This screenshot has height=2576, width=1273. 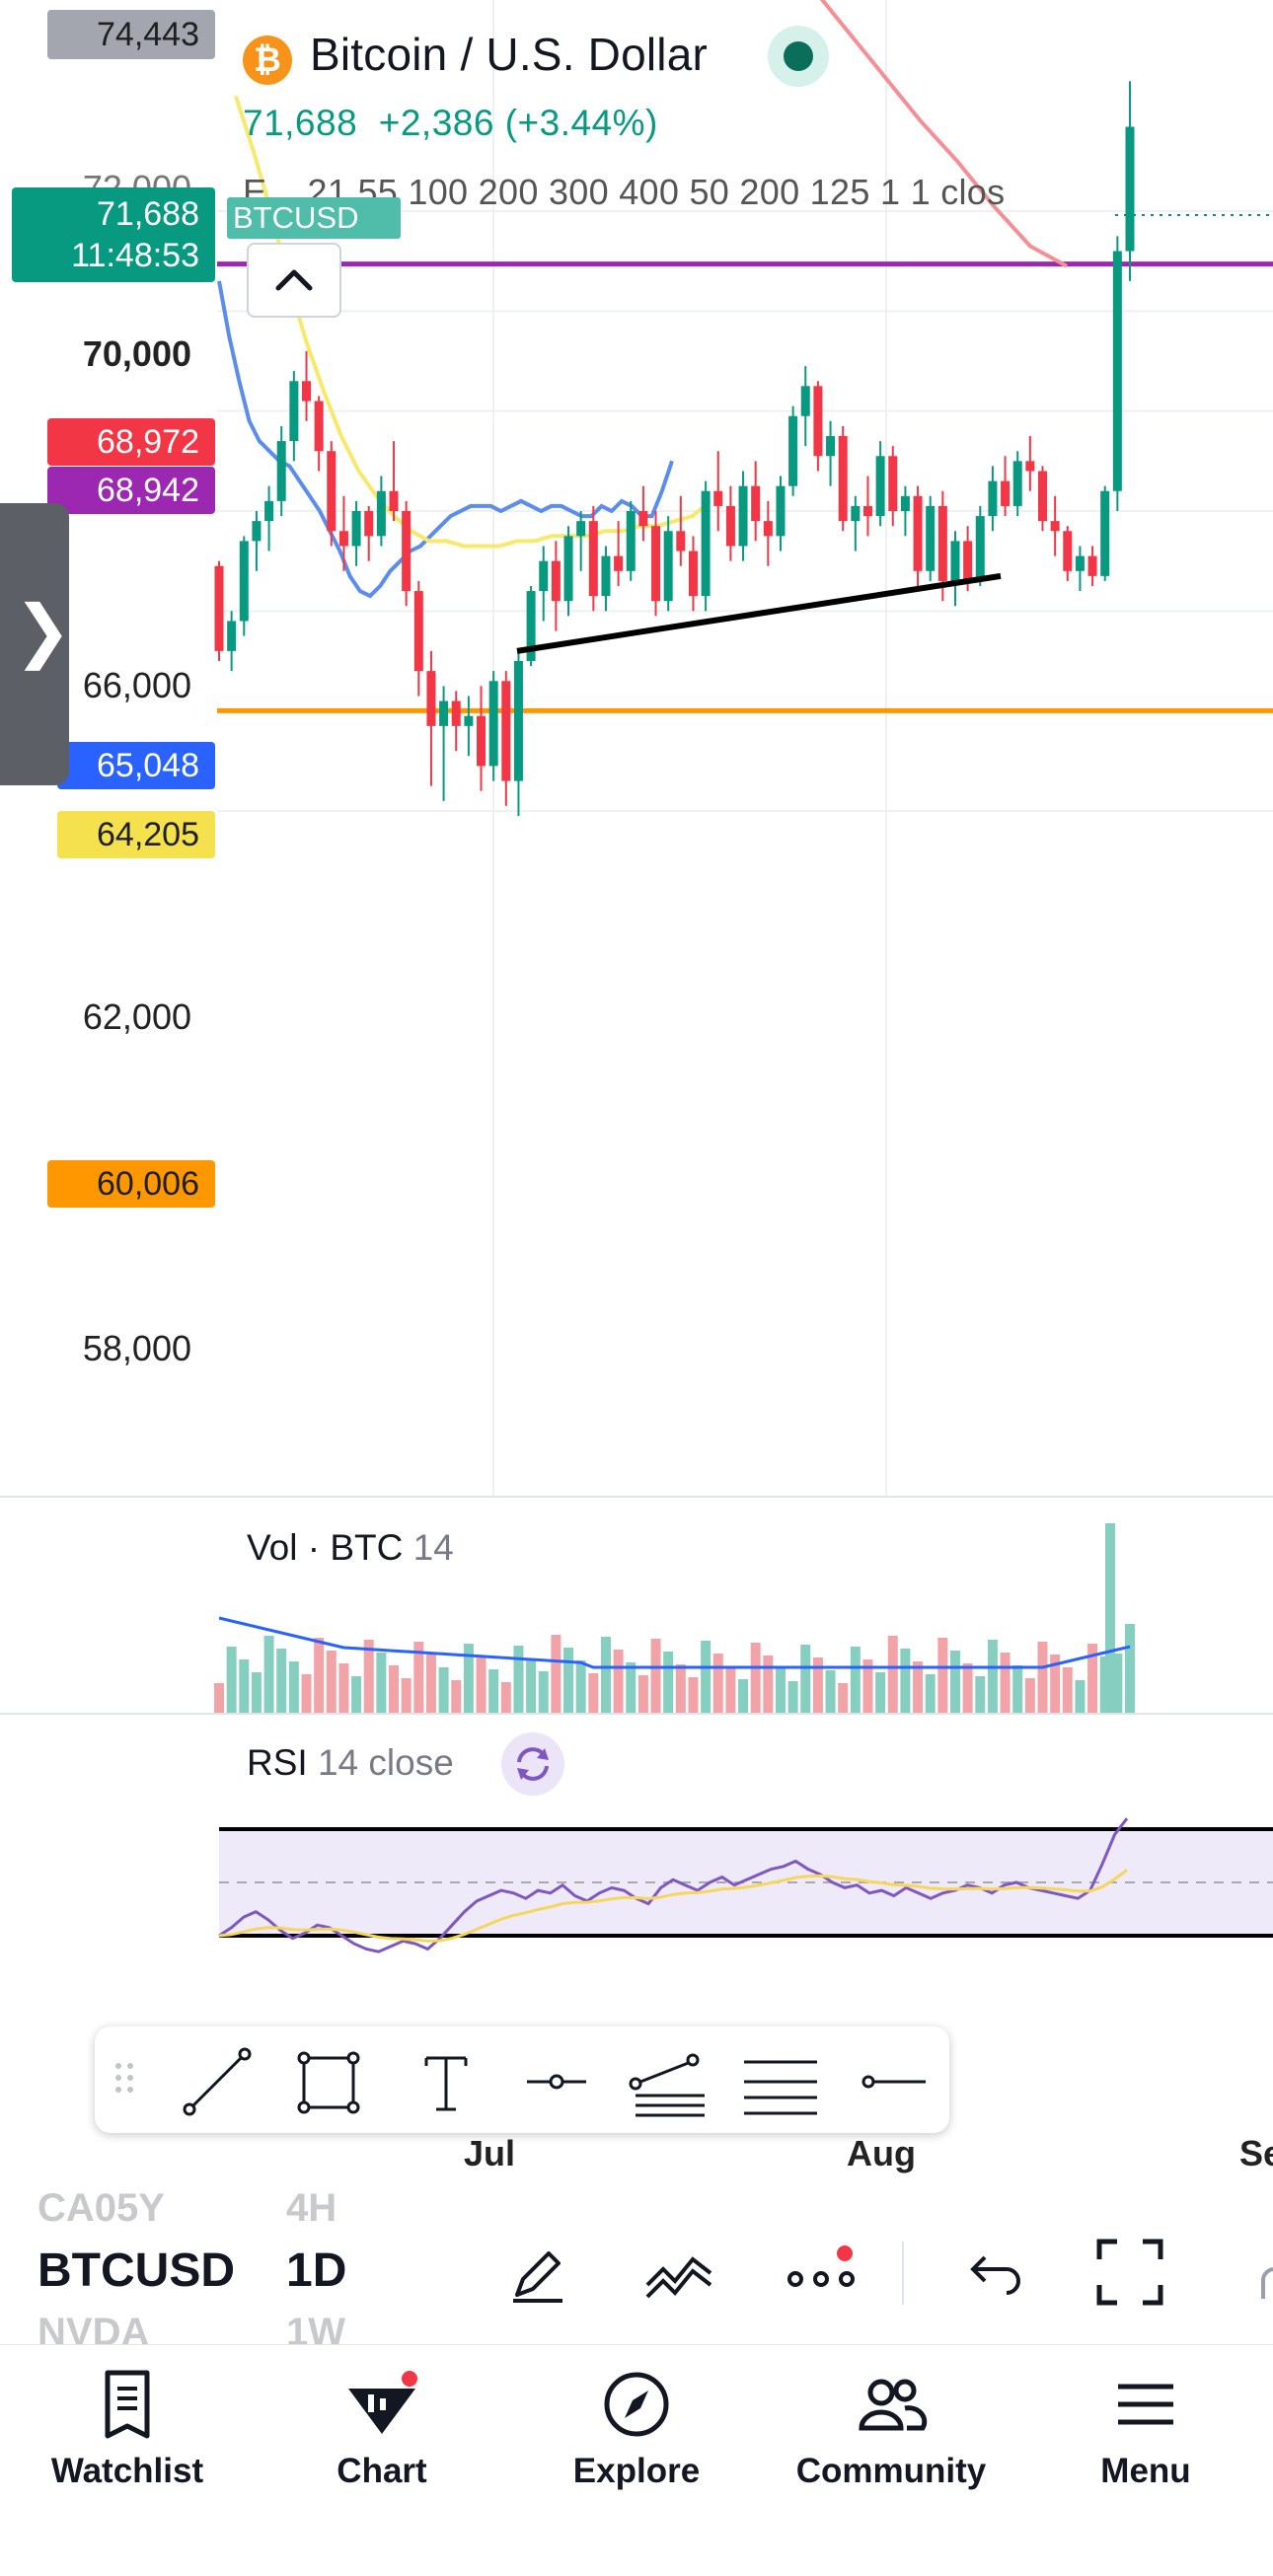 I want to click on symbol-selector: BTCUSD, so click(x=136, y=2271).